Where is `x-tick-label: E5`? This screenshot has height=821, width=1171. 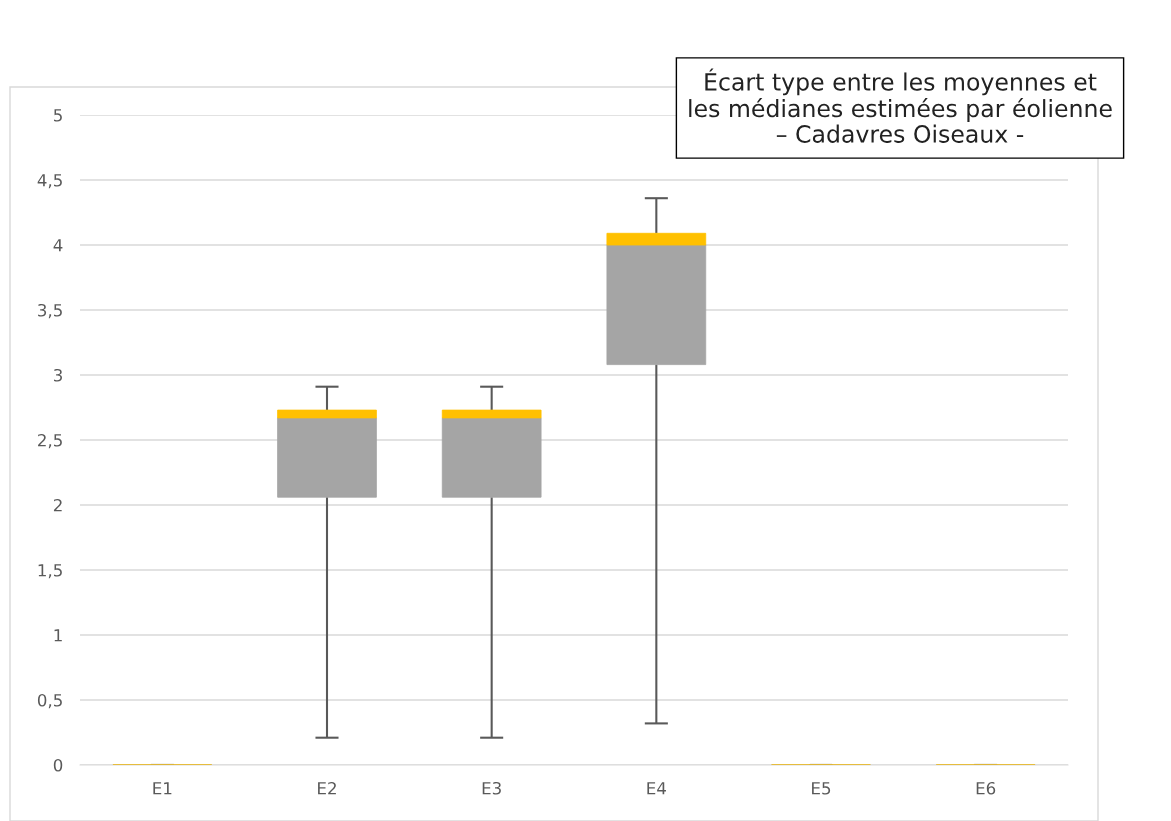
x-tick-label: E5 is located at coordinates (821, 788).